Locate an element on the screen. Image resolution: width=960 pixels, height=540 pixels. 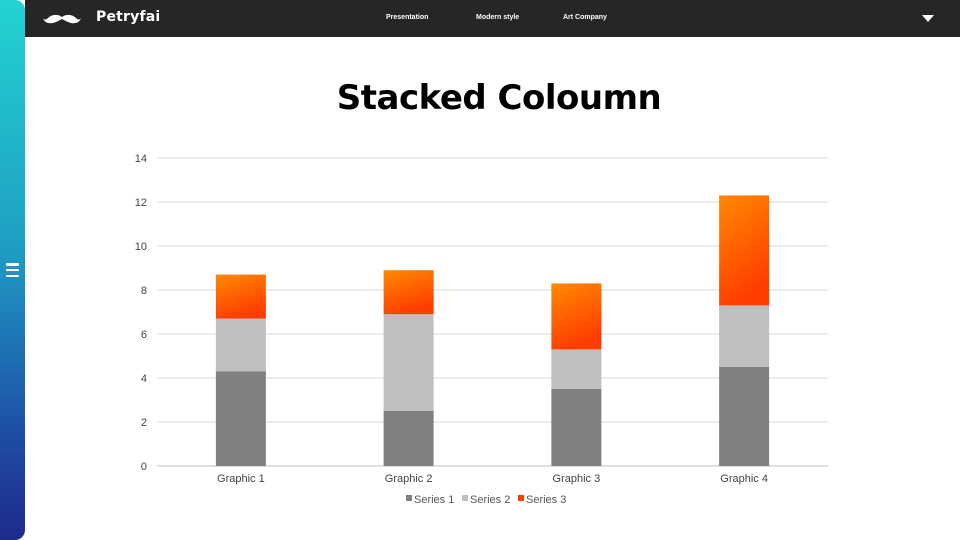
legend-label: Series 2 is located at coordinates (490, 500).